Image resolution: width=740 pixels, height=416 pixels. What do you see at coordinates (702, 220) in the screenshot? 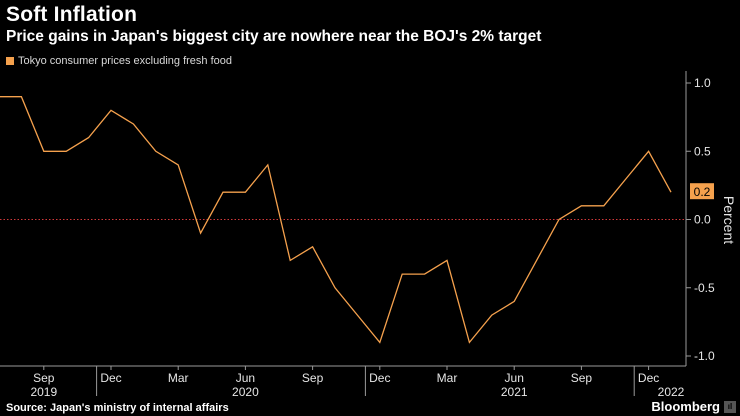
I see `y-tick-label: 0.0` at bounding box center [702, 220].